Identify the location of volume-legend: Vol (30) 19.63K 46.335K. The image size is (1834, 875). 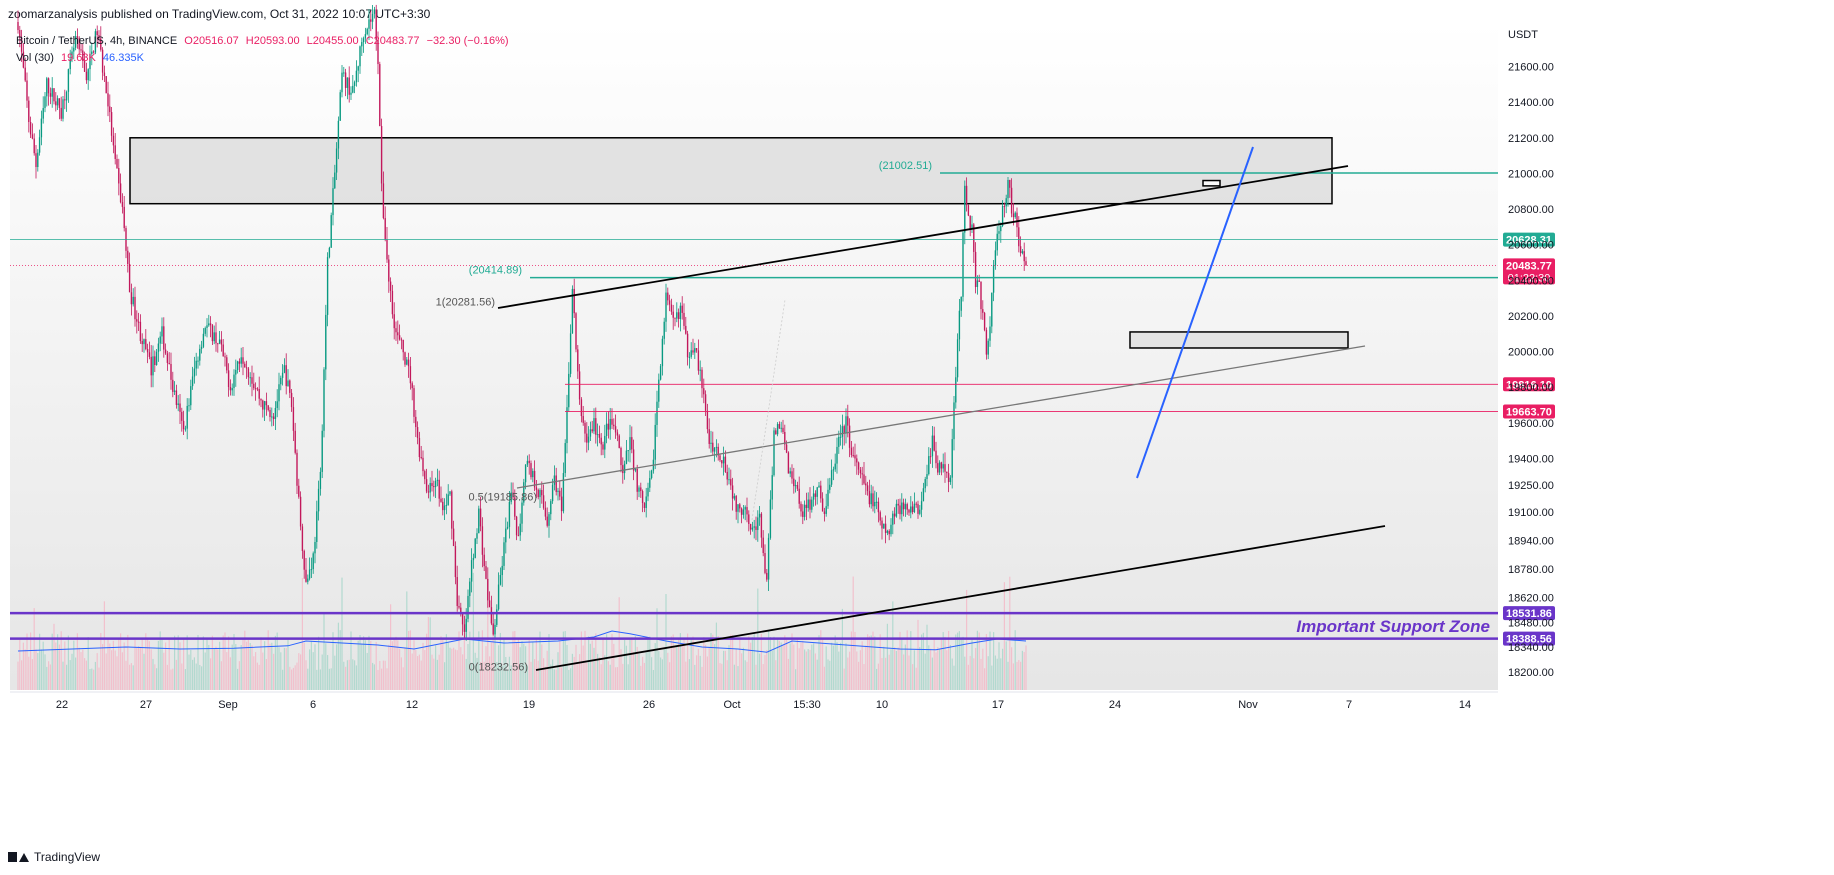
(82, 58).